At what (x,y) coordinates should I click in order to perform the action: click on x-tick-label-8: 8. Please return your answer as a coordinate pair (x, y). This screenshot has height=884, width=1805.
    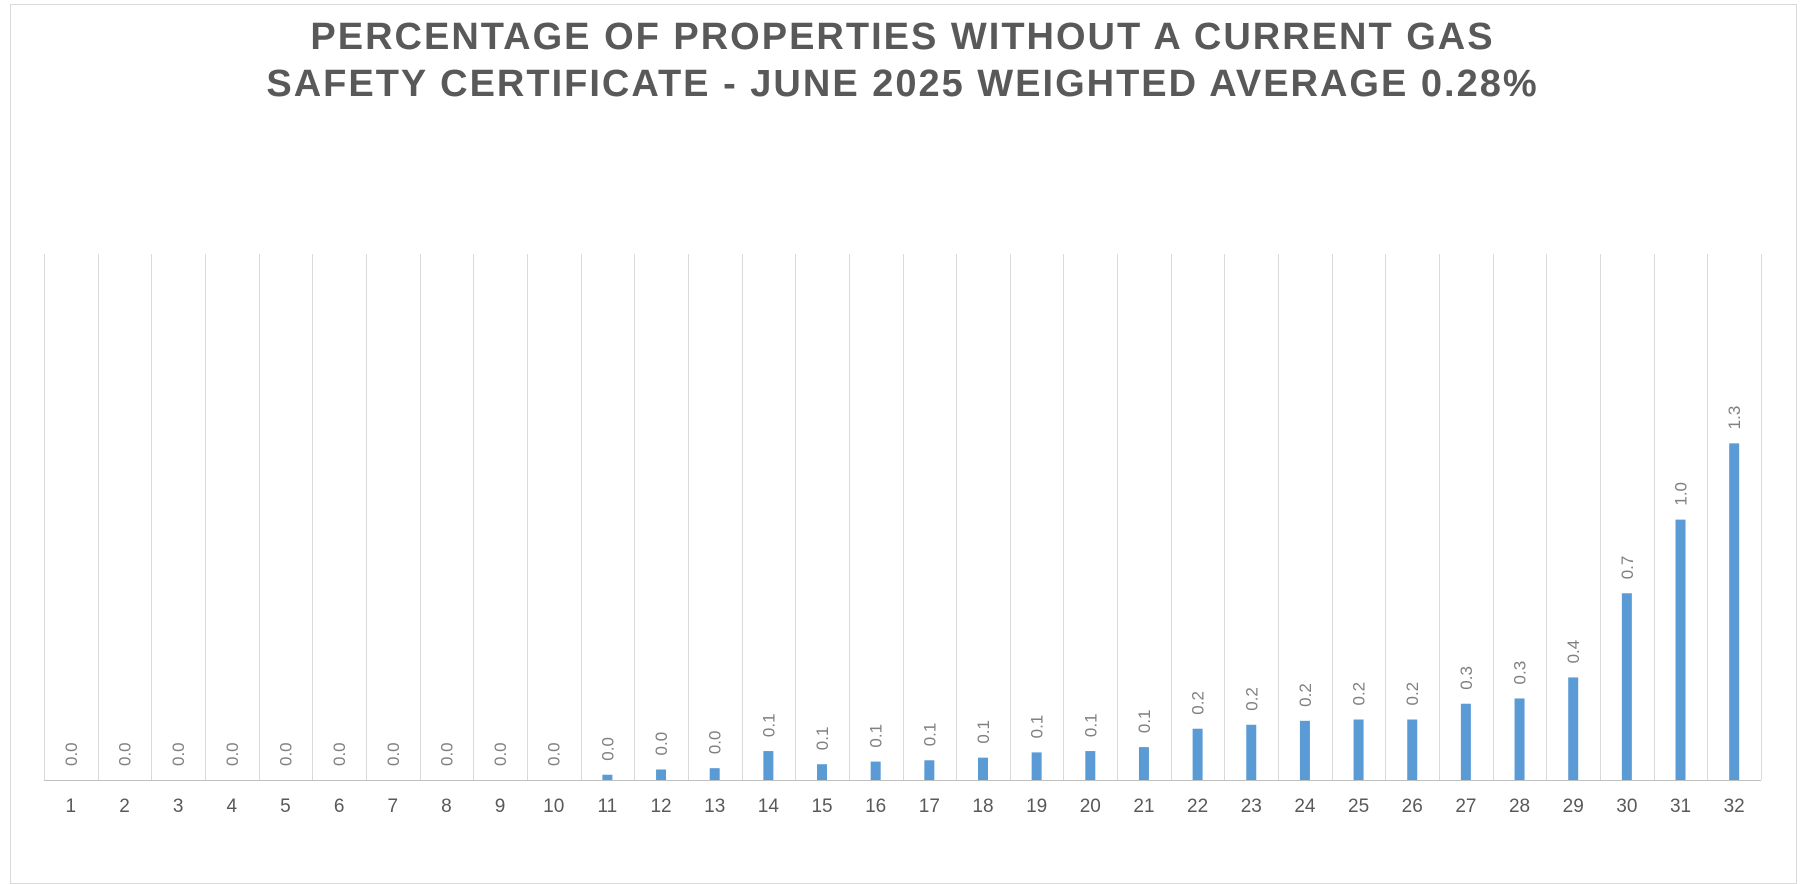
    Looking at the image, I should click on (446, 806).